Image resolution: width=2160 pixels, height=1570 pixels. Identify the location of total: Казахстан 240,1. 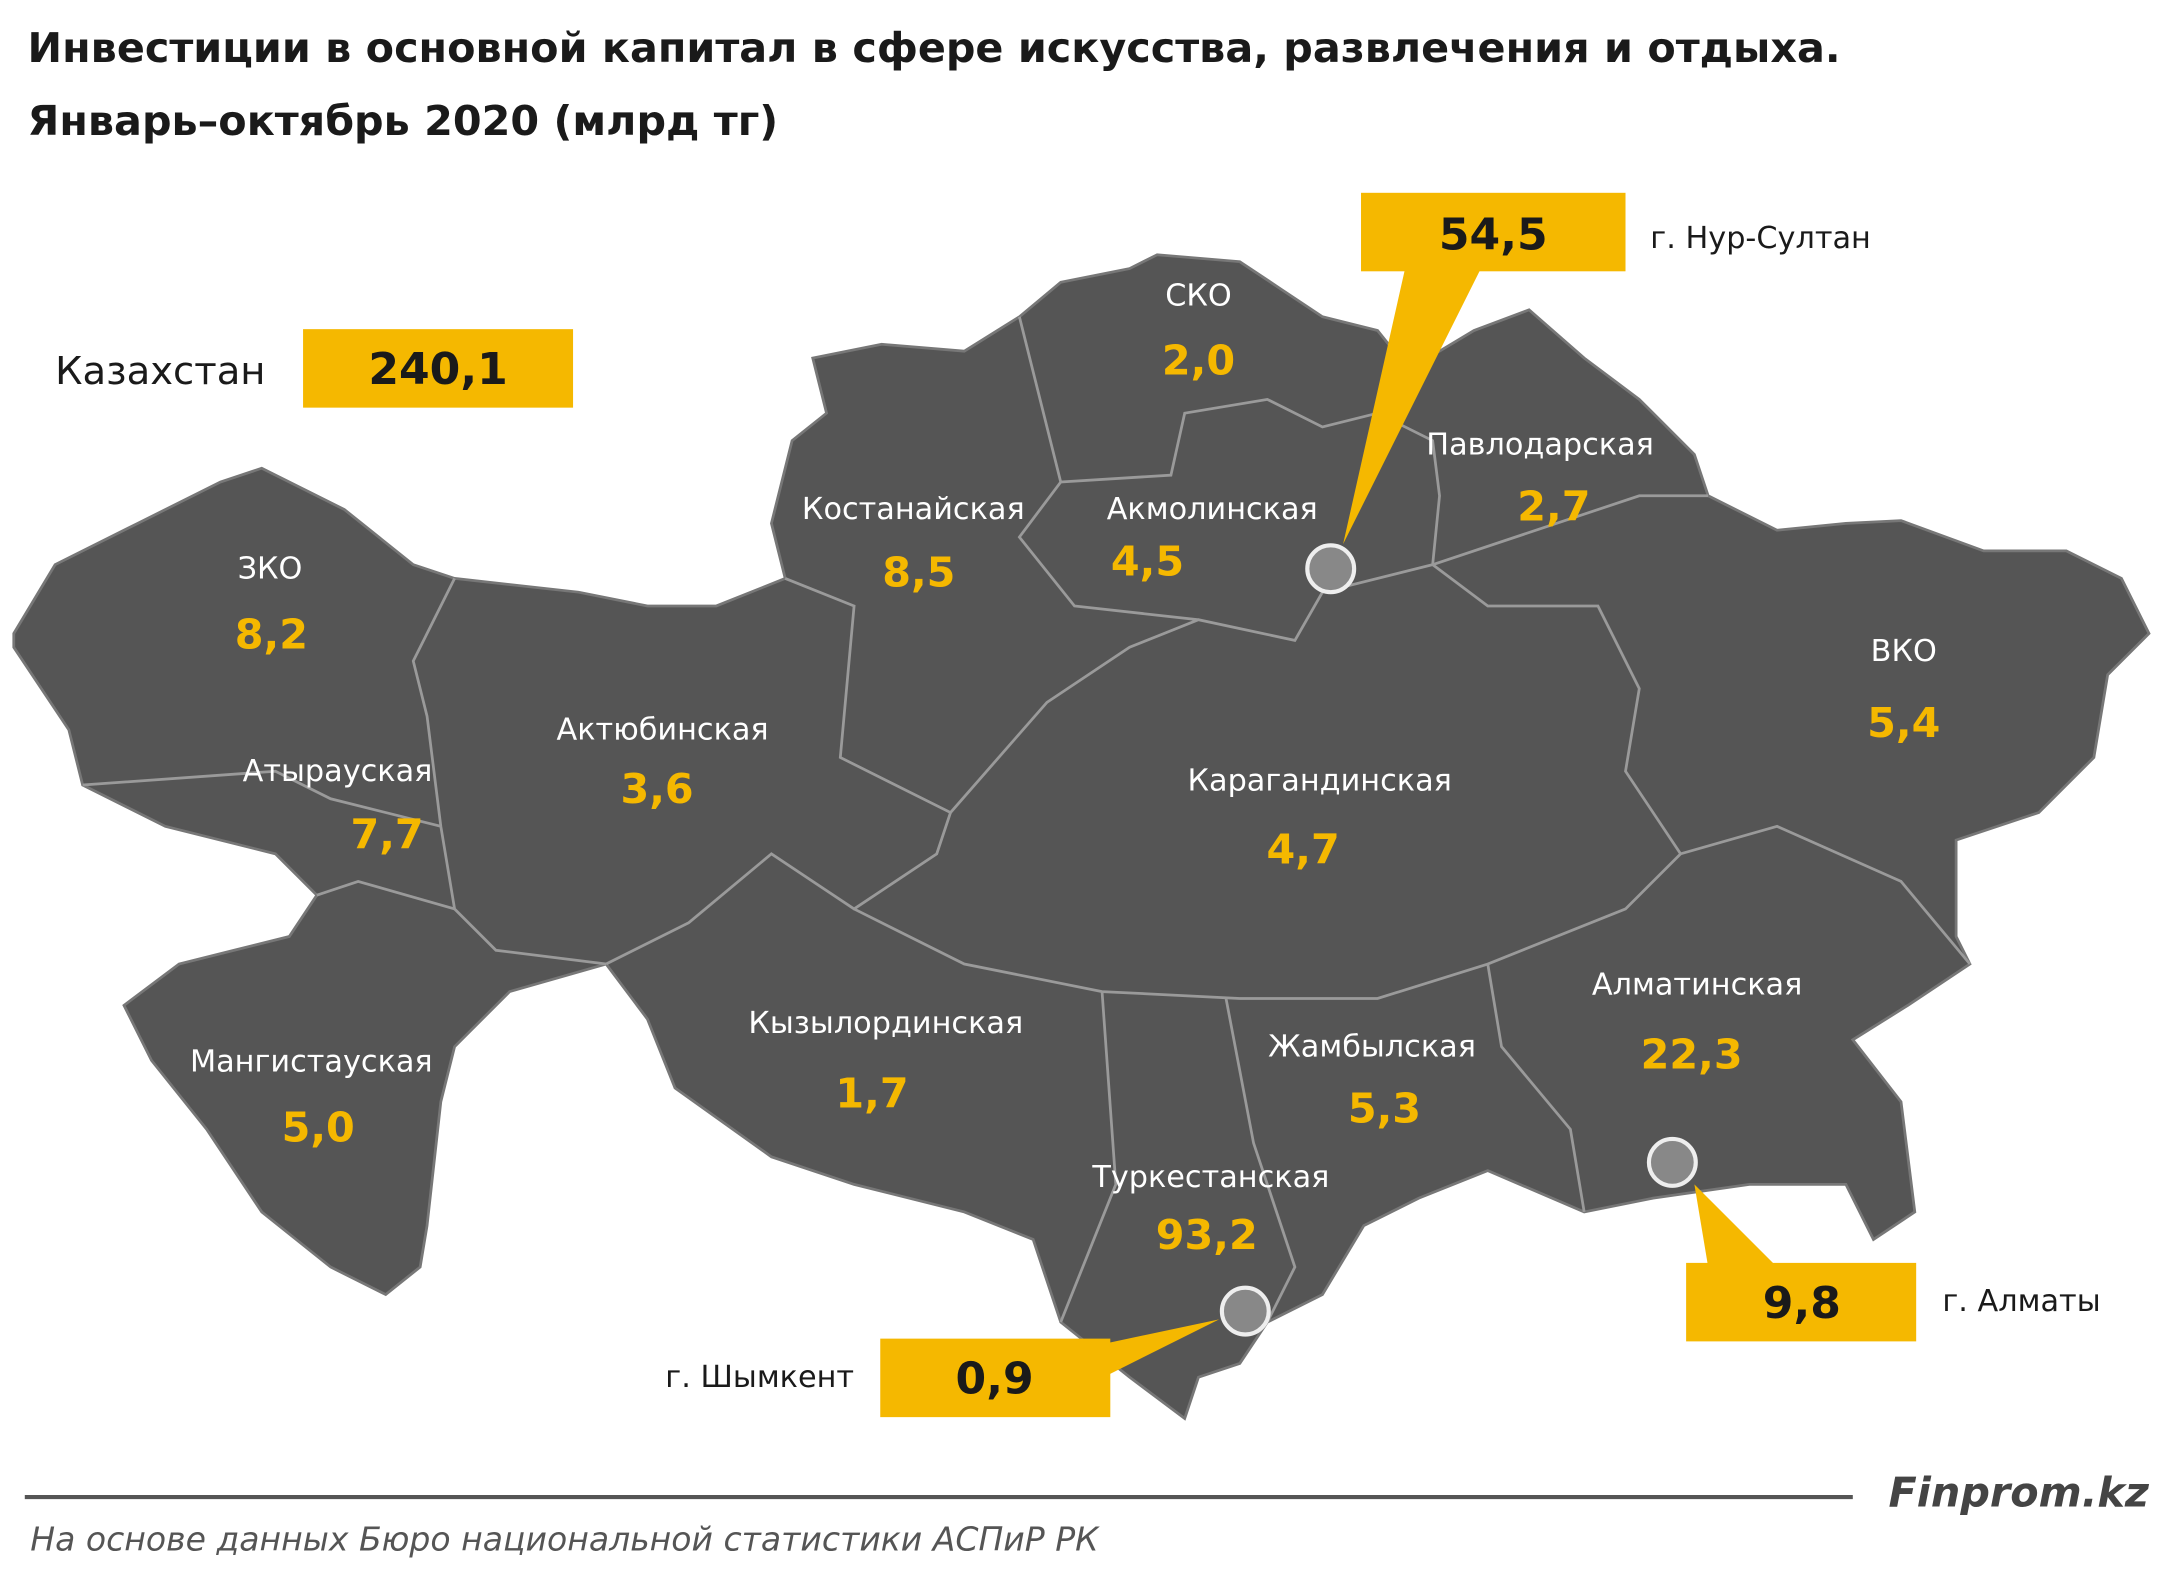
(314, 368).